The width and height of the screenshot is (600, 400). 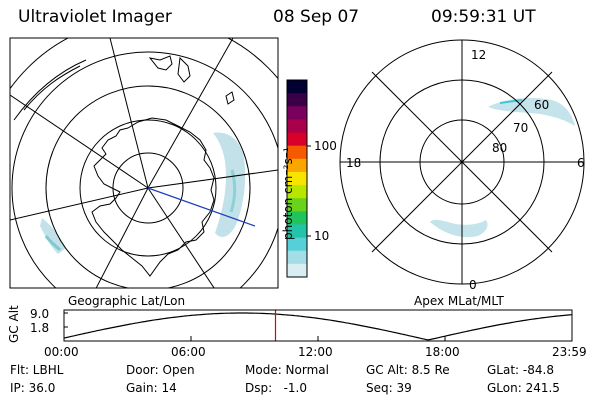 What do you see at coordinates (318, 325) in the screenshot?
I see `altitude-timeline` at bounding box center [318, 325].